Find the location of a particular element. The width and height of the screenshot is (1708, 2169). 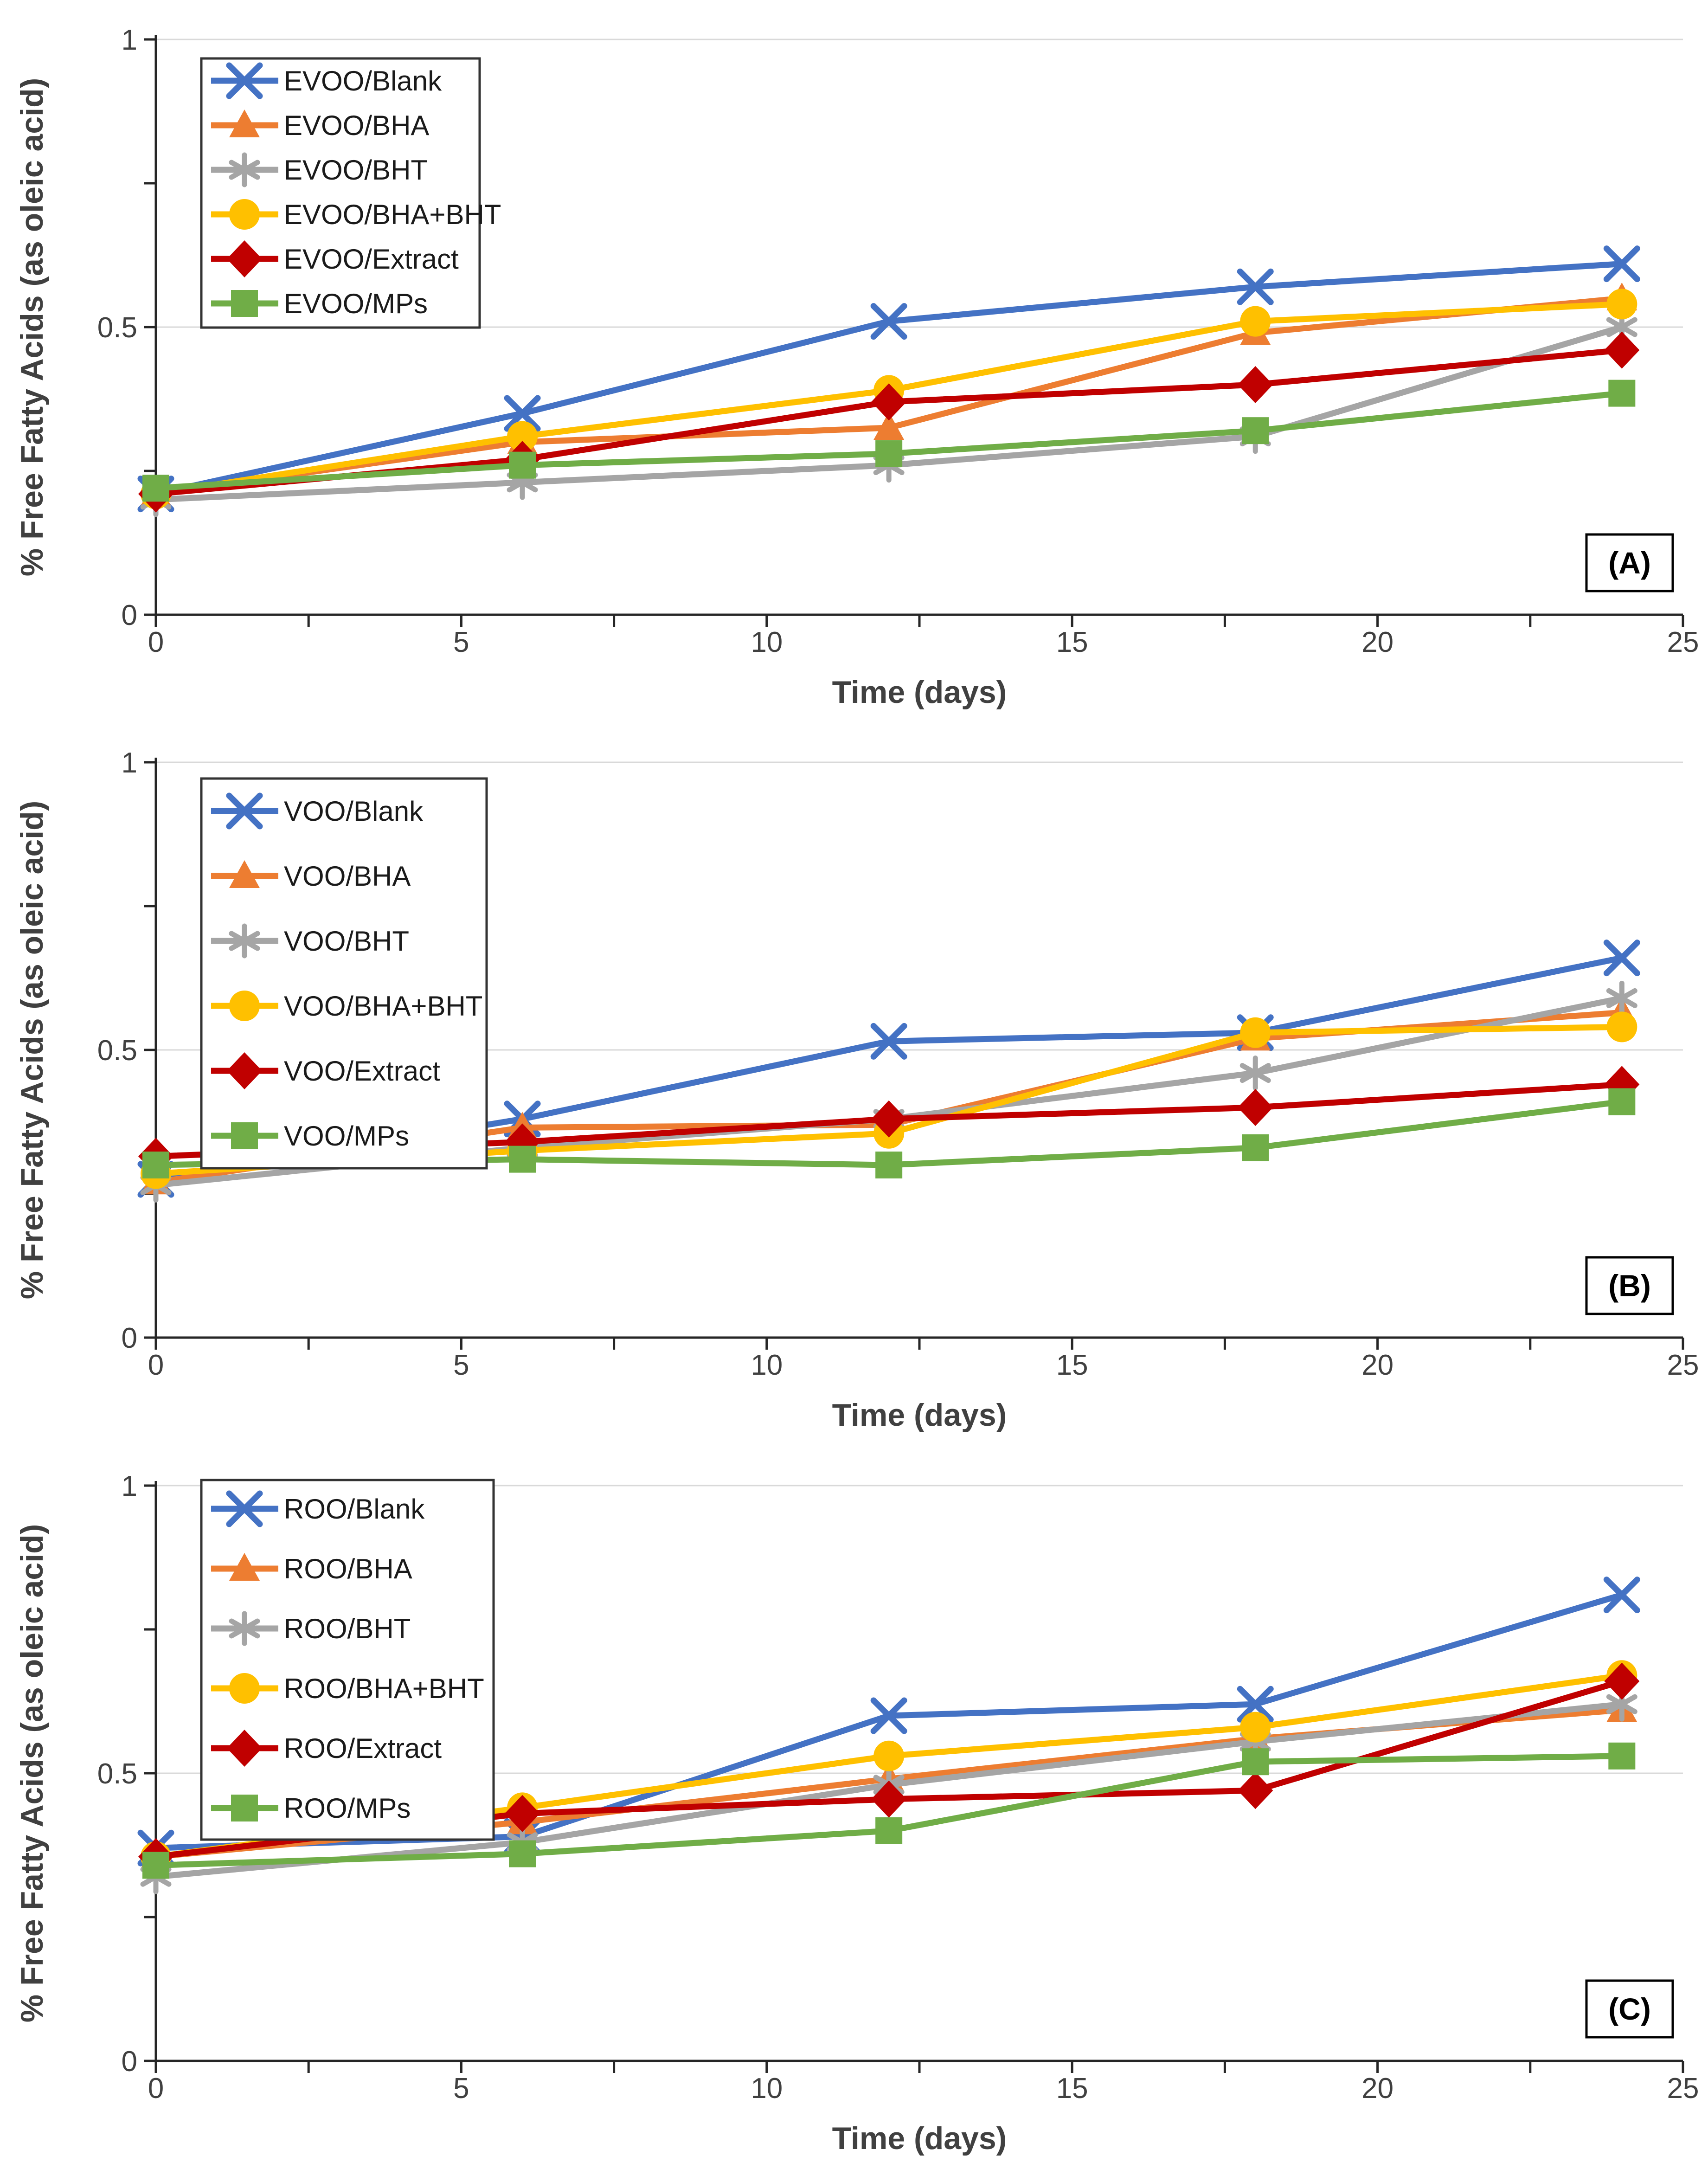

panel-label: (B) is located at coordinates (1629, 1285).